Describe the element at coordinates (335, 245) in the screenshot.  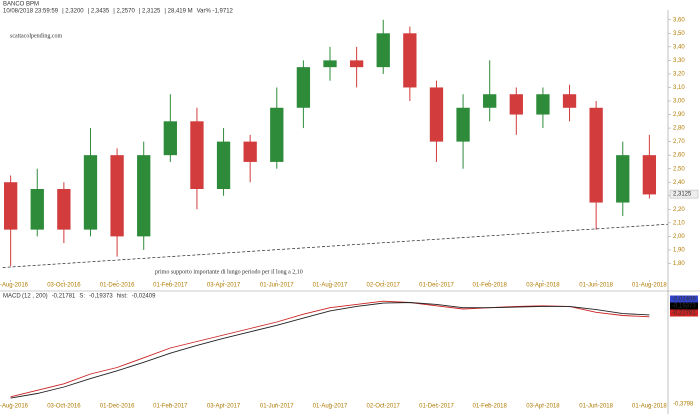
I see `support-line` at that location.